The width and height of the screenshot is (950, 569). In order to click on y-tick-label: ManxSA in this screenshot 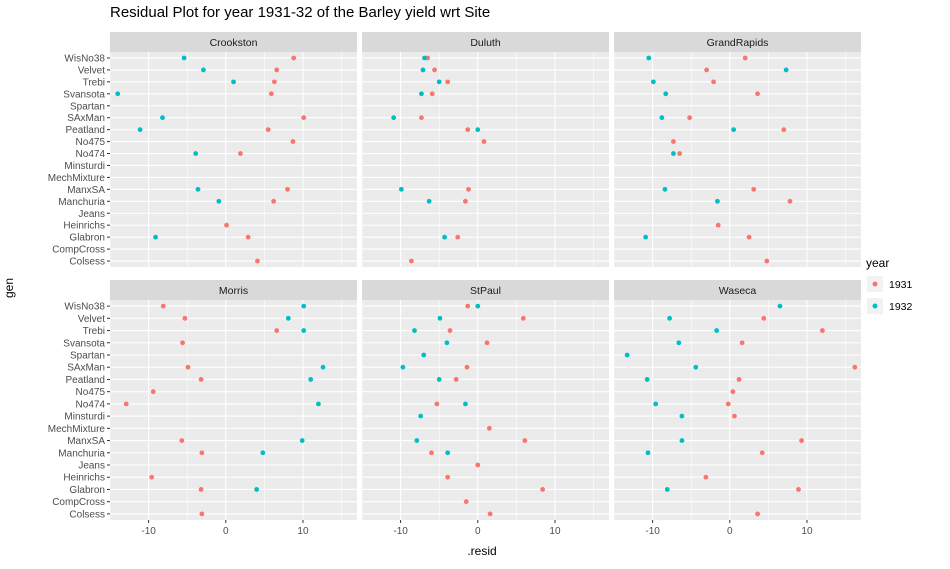, I will do `click(86, 441)`.